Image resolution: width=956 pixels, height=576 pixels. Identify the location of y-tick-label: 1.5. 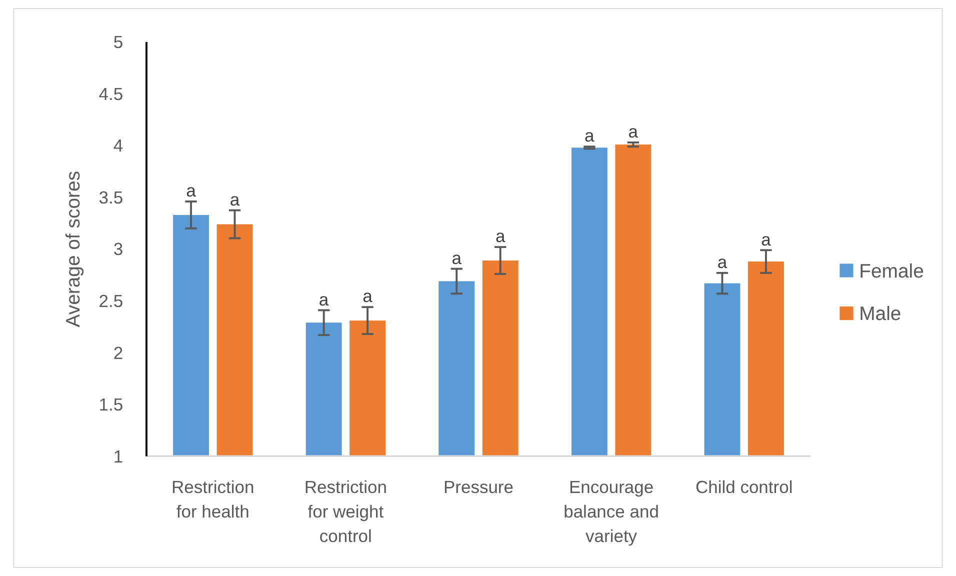
(111, 404).